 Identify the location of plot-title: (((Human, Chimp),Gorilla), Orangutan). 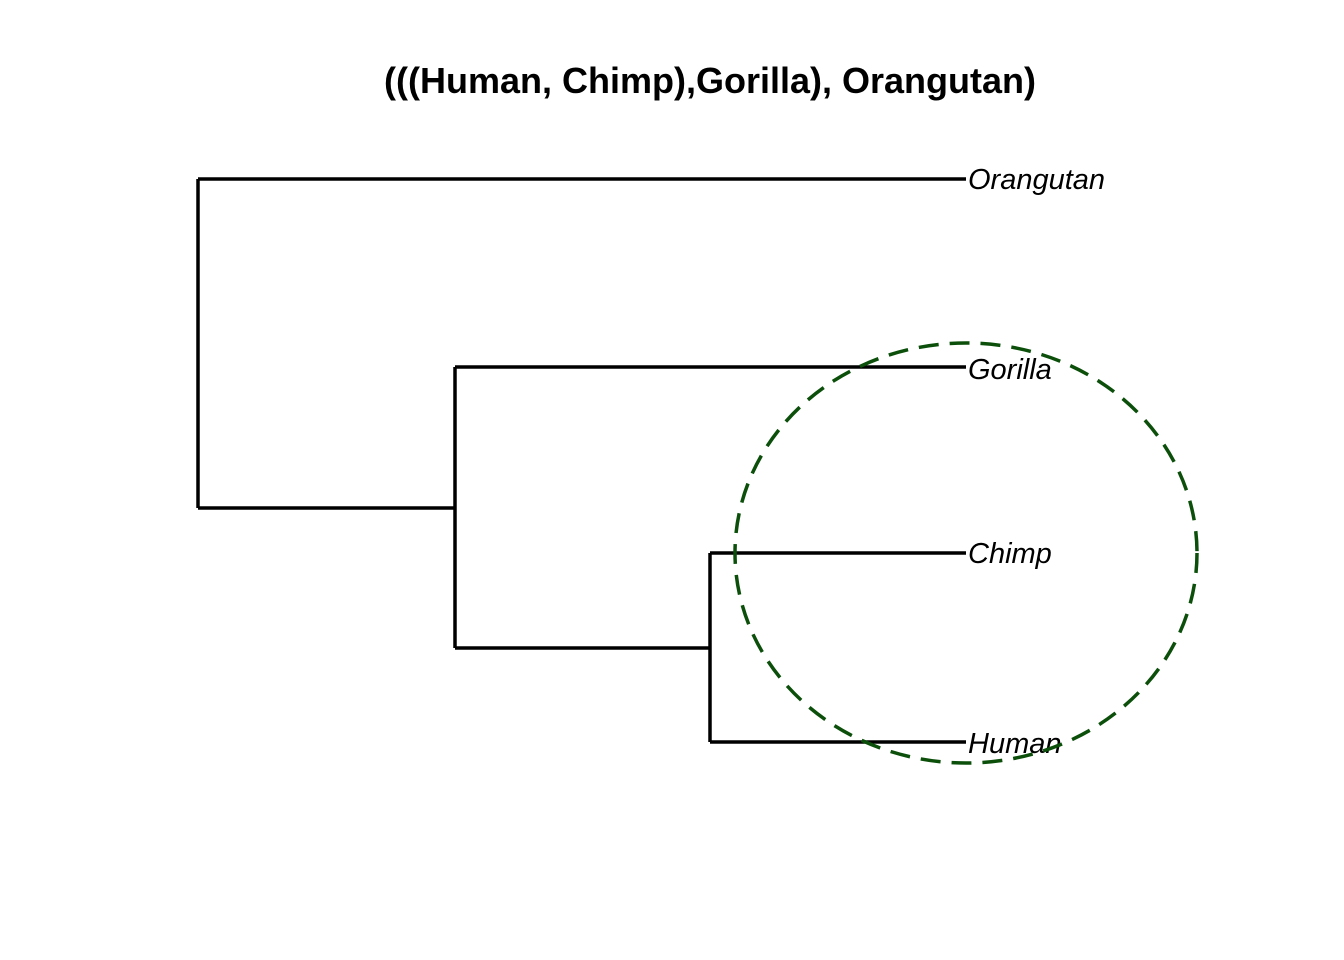
(710, 80).